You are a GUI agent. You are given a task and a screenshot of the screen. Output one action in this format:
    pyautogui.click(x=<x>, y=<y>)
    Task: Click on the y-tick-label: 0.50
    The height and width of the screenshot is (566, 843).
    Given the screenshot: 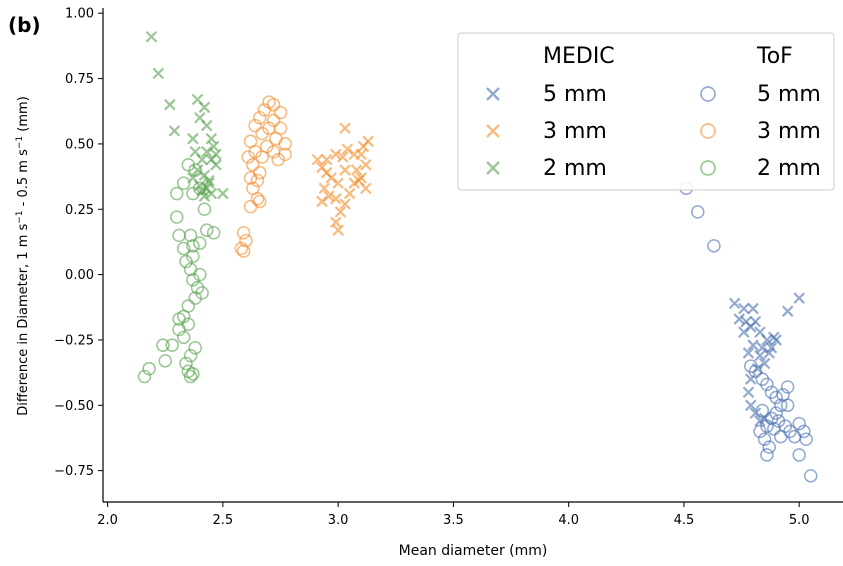 What is the action you would take?
    pyautogui.click(x=79, y=144)
    